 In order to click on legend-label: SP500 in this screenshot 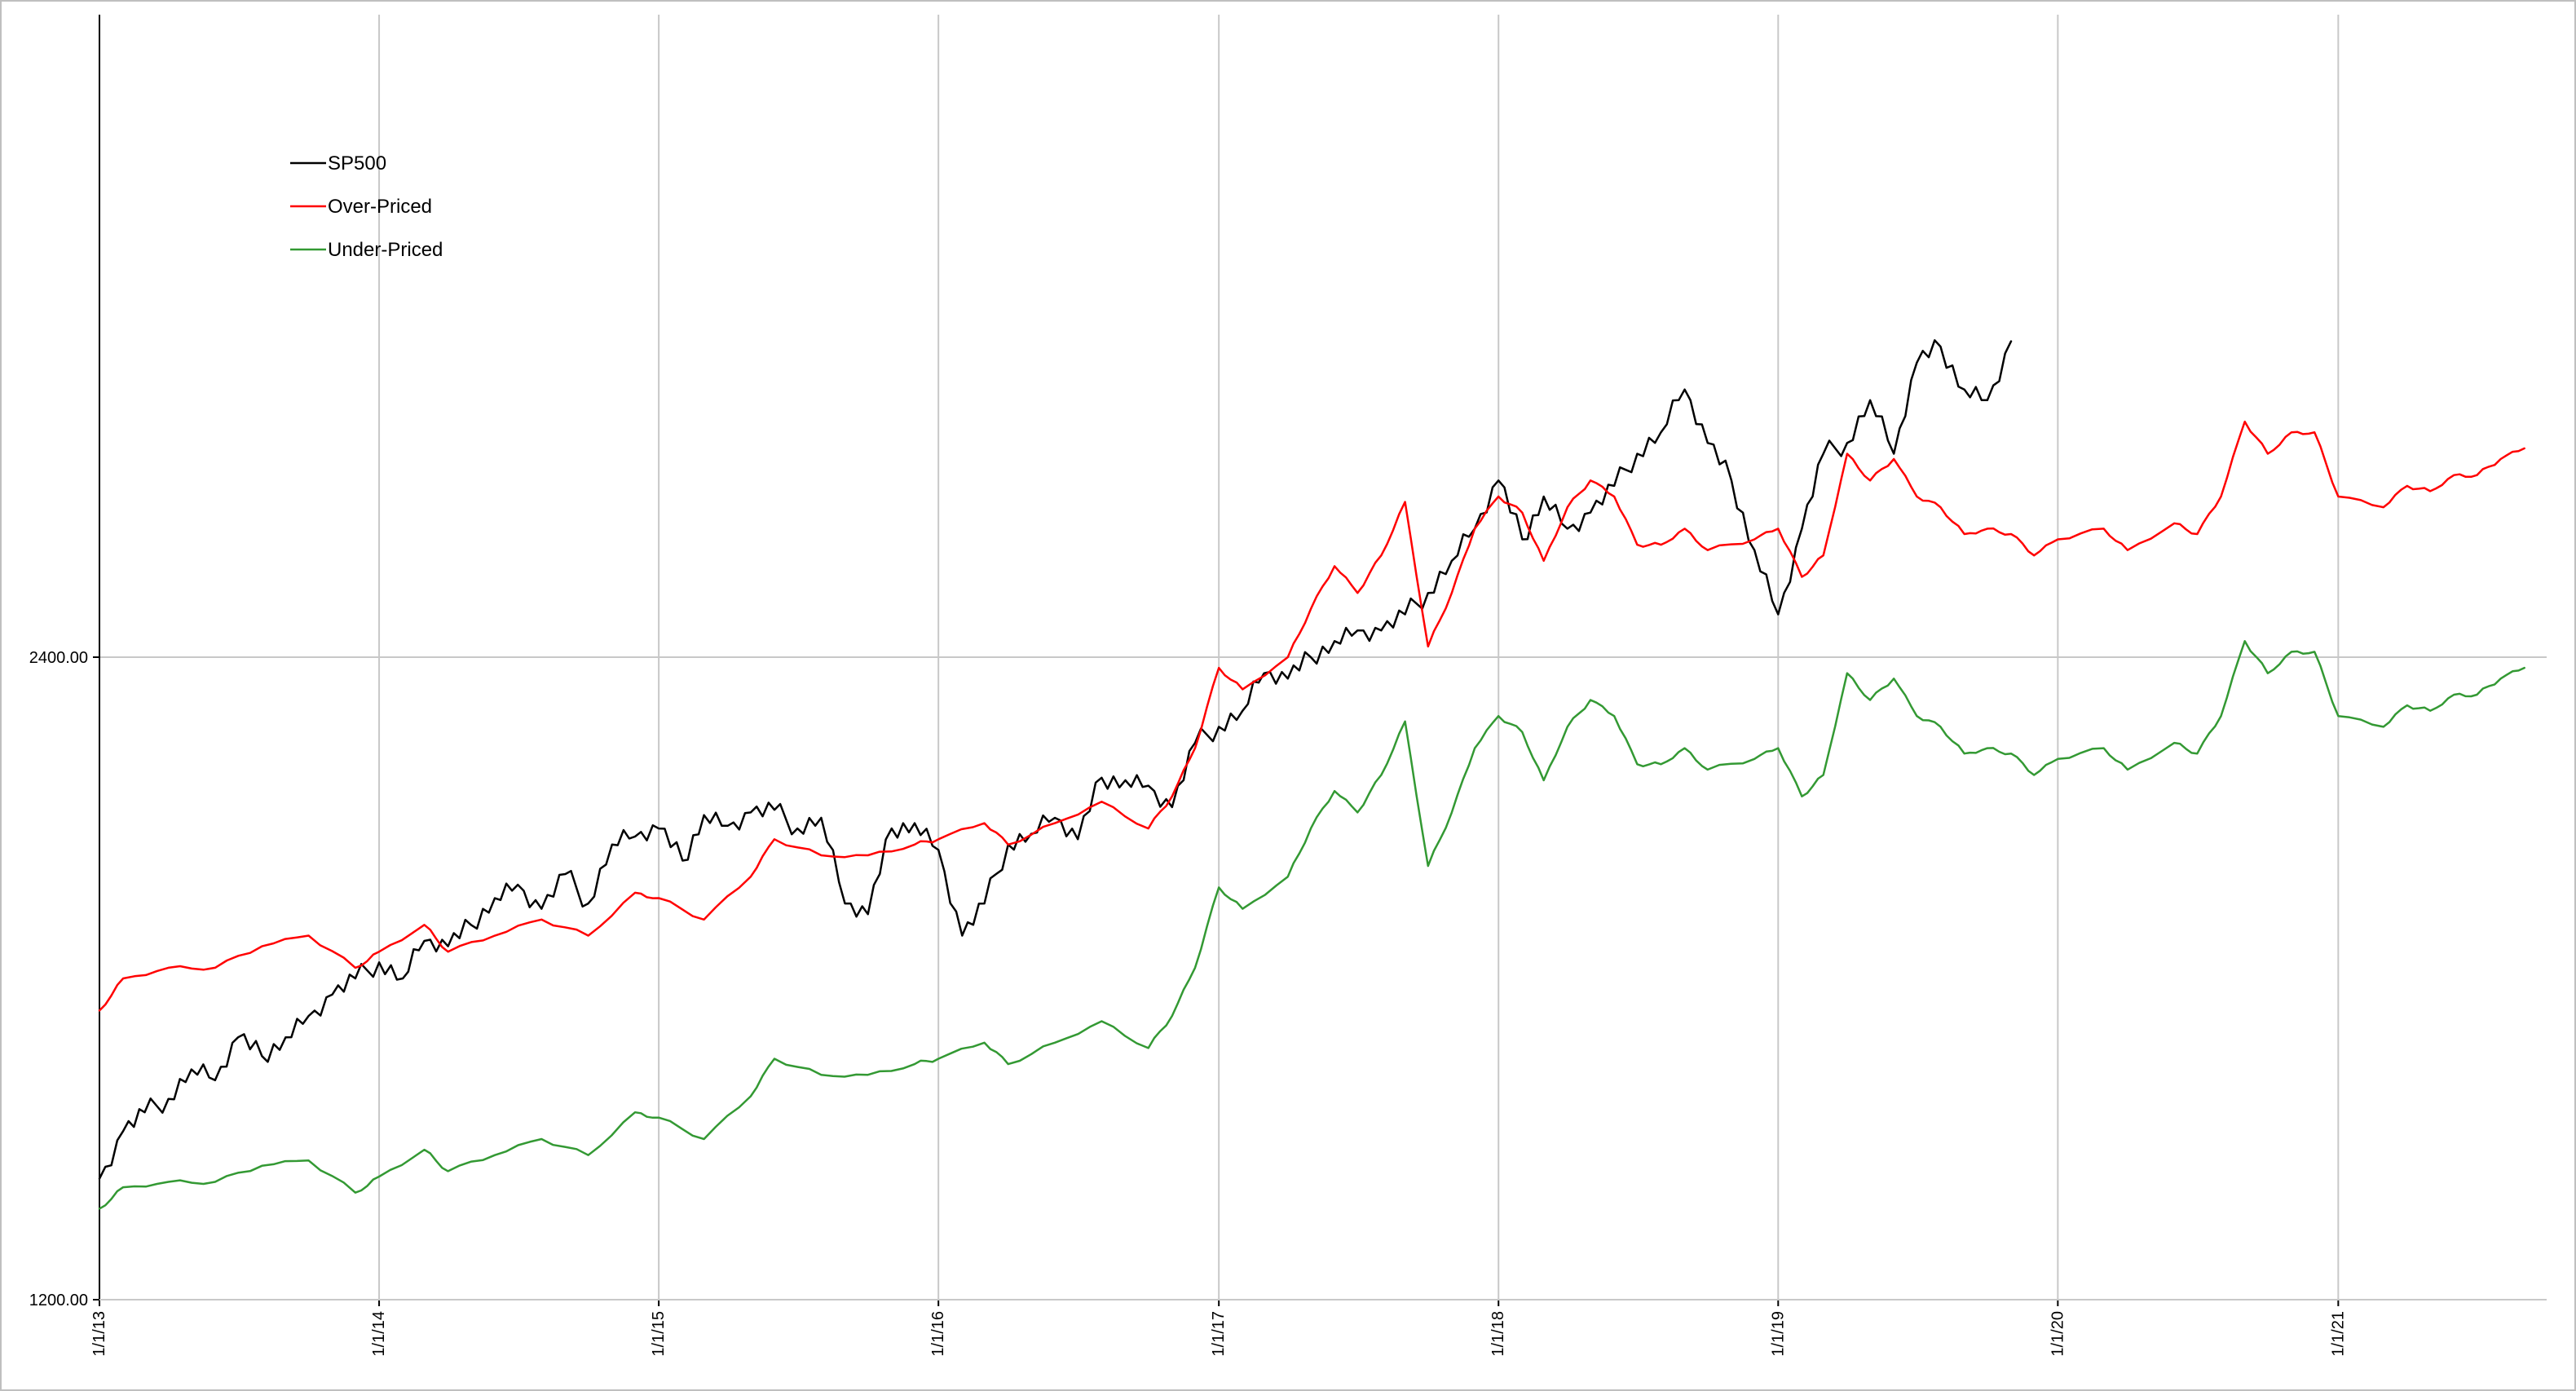, I will do `click(357, 163)`.